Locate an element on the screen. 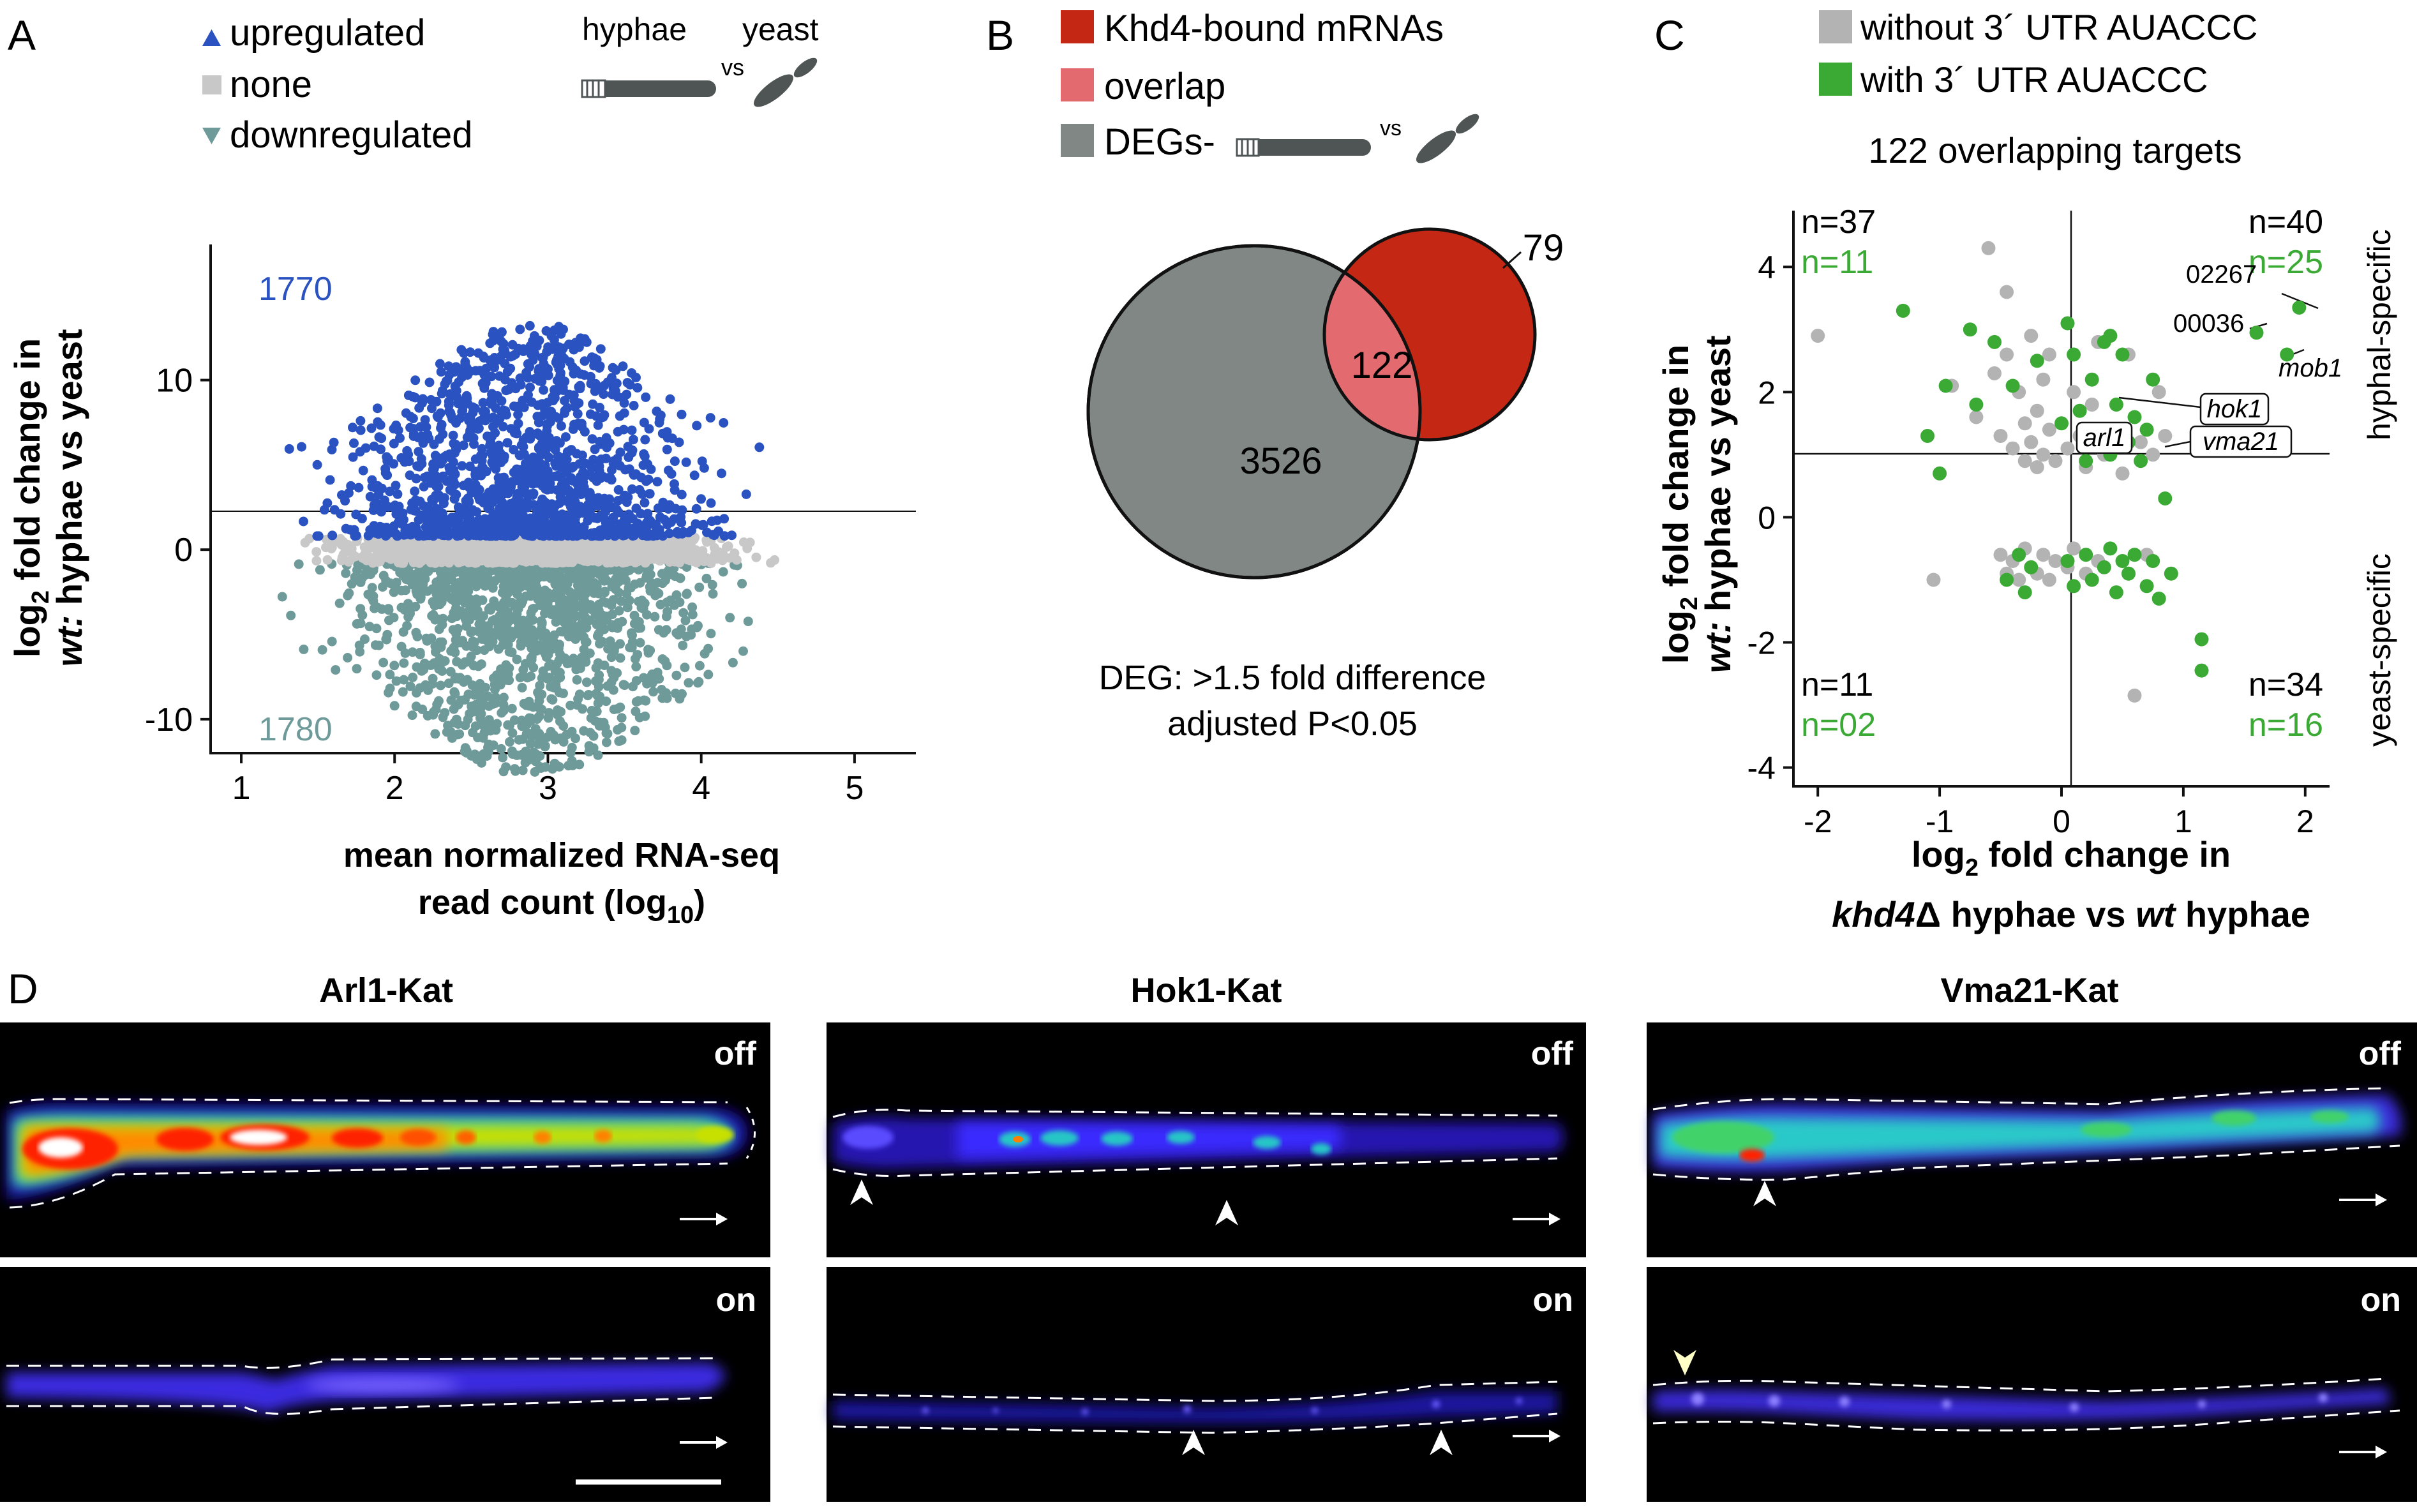 This screenshot has width=2417, height=1512. panel-c-letter: C is located at coordinates (1669, 35).